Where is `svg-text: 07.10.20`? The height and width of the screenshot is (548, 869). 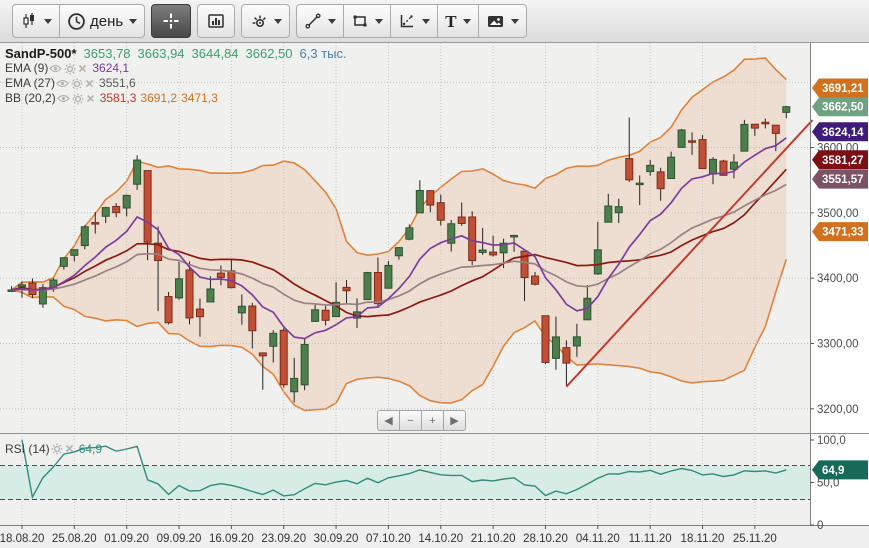 svg-text: 07.10.20 is located at coordinates (388, 539).